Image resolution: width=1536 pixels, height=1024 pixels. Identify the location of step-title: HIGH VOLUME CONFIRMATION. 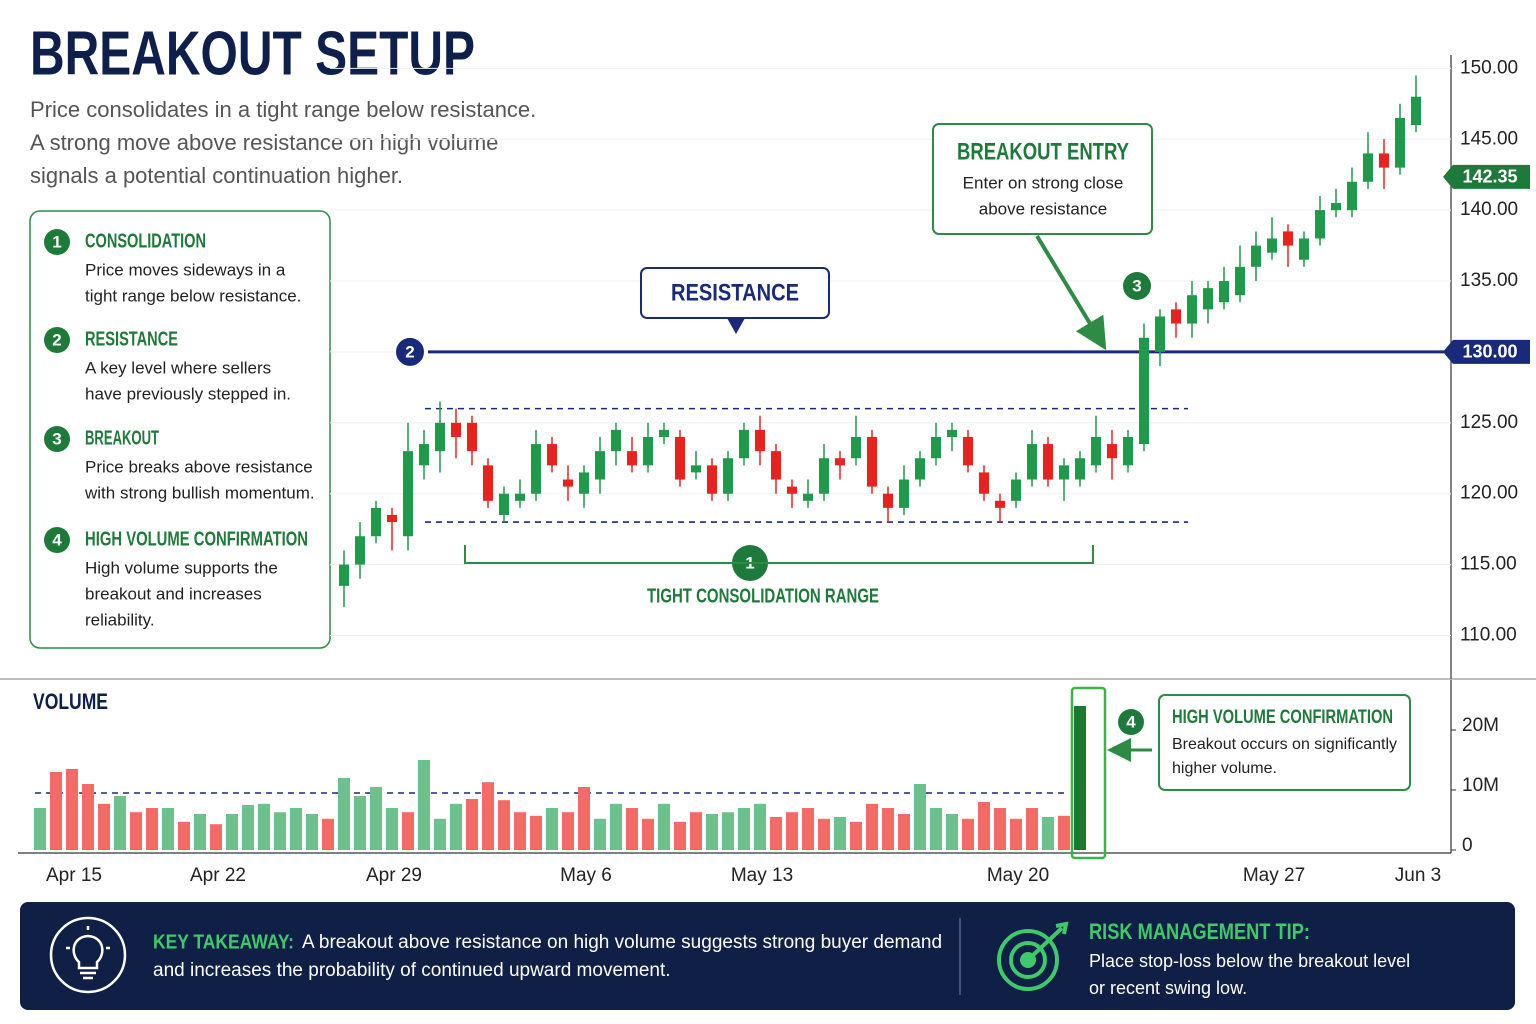
(196, 539).